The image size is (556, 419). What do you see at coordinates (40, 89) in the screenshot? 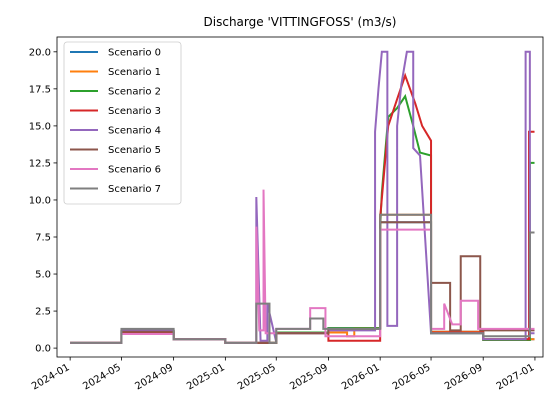
I see `y-tick-label: 17.5` at bounding box center [40, 89].